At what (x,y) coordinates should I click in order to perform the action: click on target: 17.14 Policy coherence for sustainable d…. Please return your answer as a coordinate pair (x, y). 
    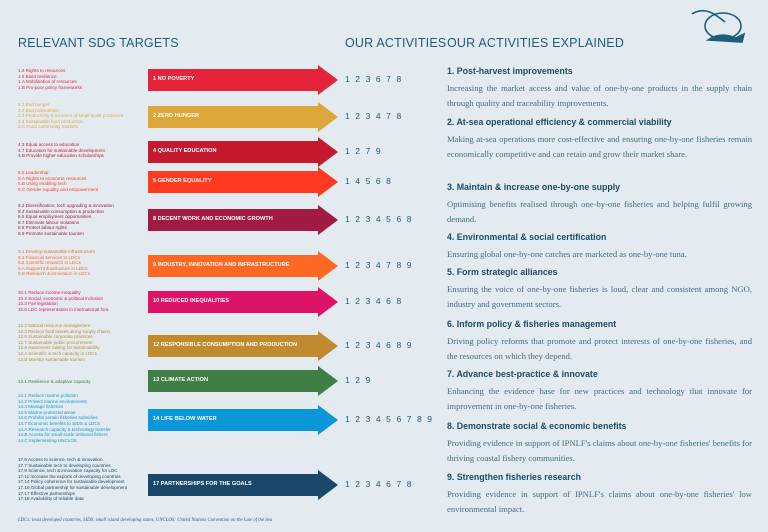
    Looking at the image, I should click on (71, 482).